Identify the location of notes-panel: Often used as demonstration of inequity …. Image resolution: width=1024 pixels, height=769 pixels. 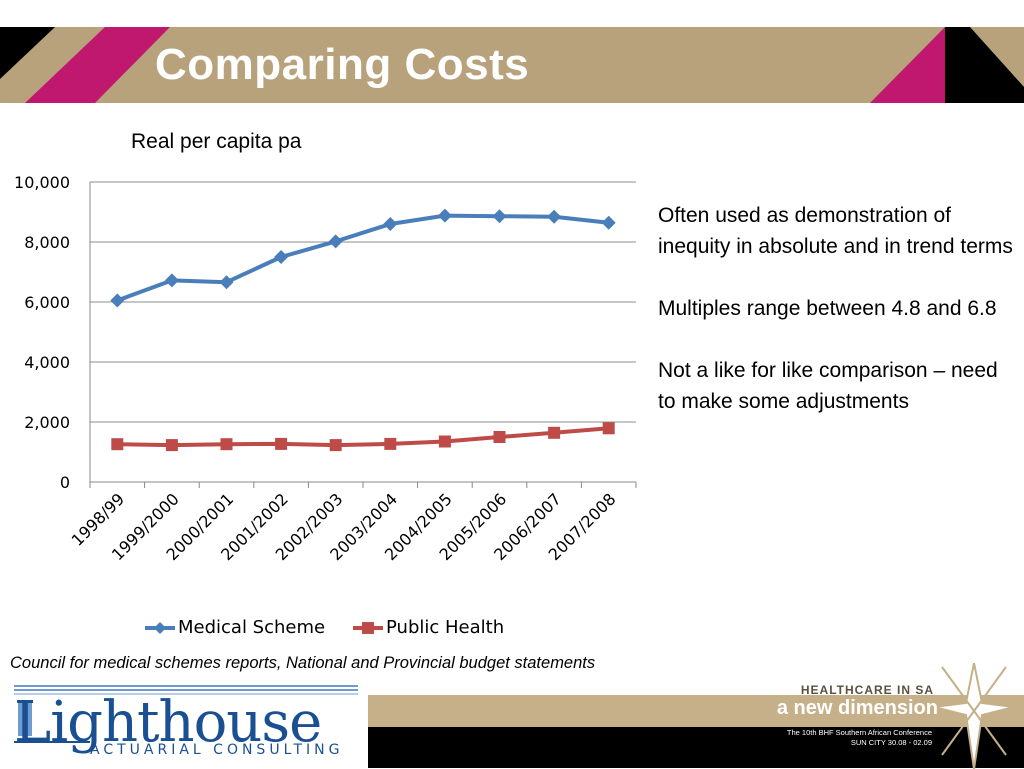
(838, 324).